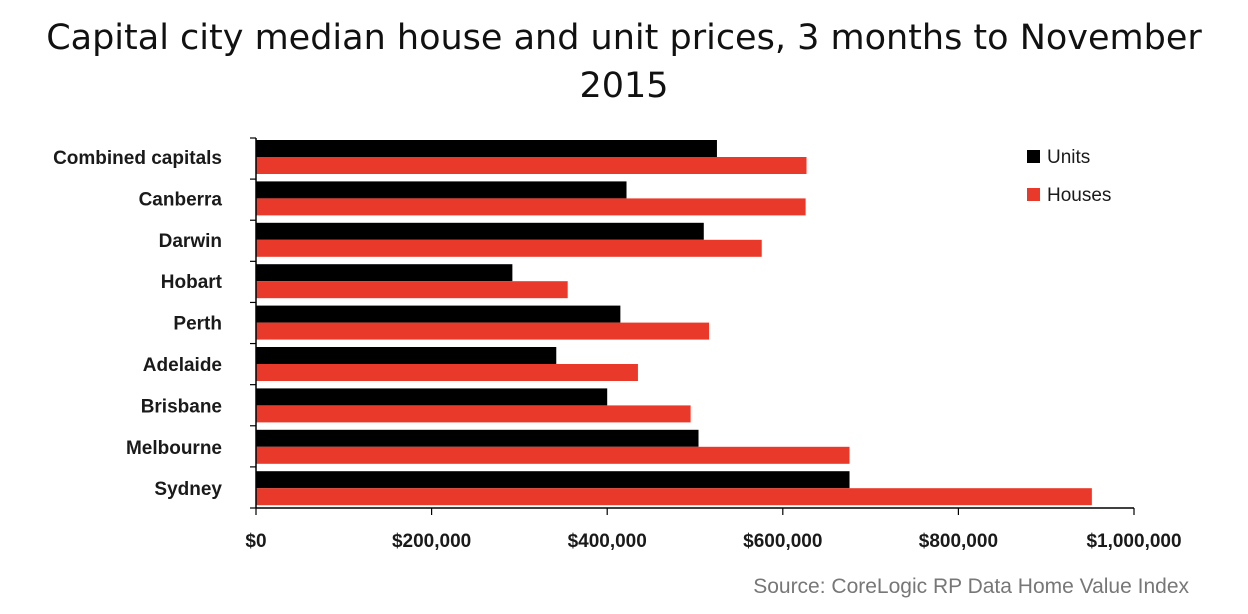 The width and height of the screenshot is (1248, 614). I want to click on bar-houses-combined-capitals, so click(531, 165).